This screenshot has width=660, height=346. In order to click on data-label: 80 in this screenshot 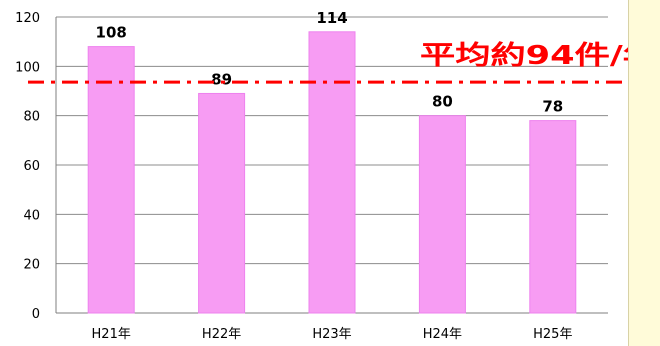, I will do `click(442, 102)`.